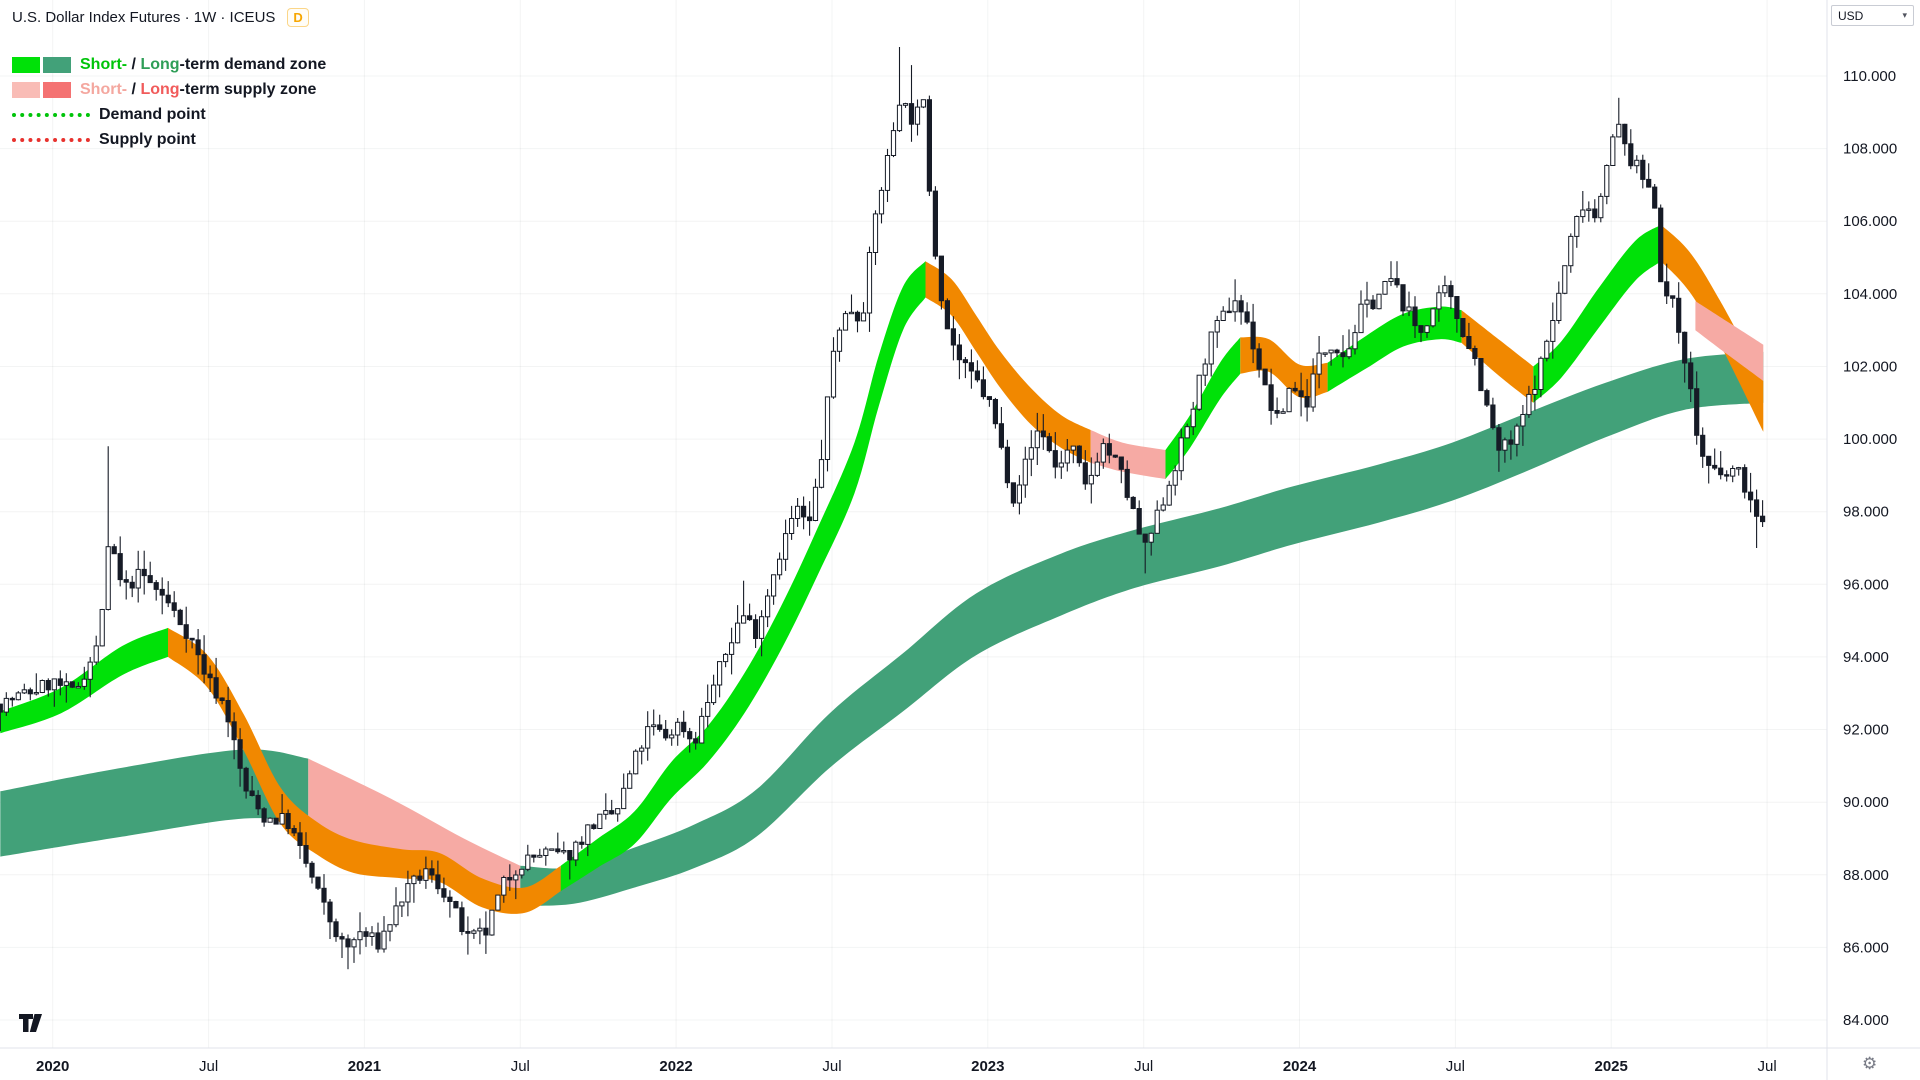 The width and height of the screenshot is (1920, 1080). I want to click on band-short-term-demand-c, so click(1203, 408).